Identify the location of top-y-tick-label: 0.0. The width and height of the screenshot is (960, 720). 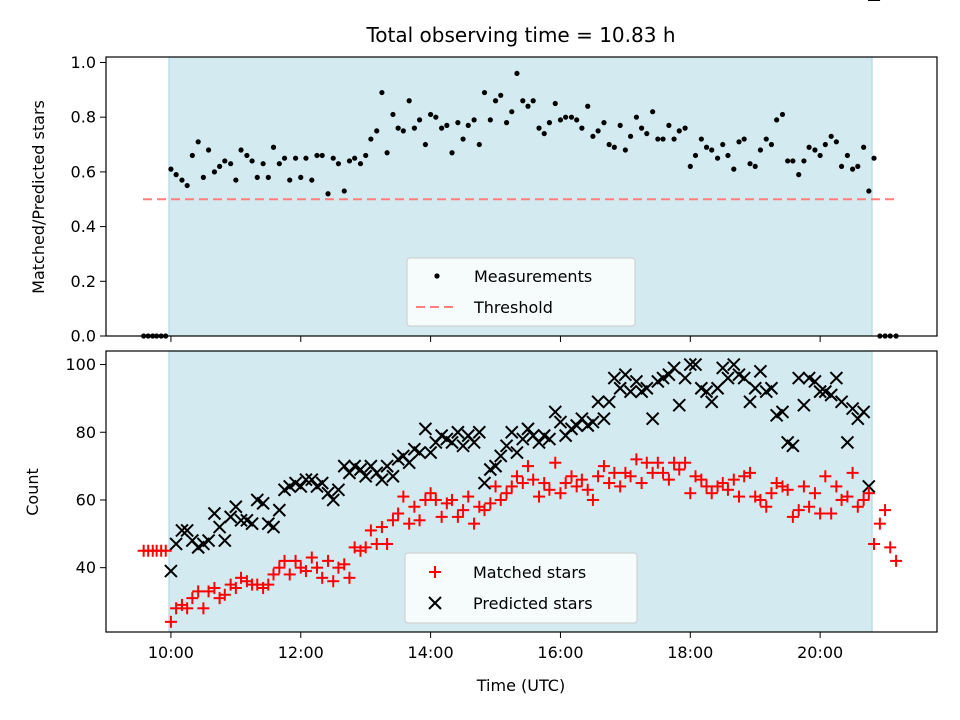
(83, 336).